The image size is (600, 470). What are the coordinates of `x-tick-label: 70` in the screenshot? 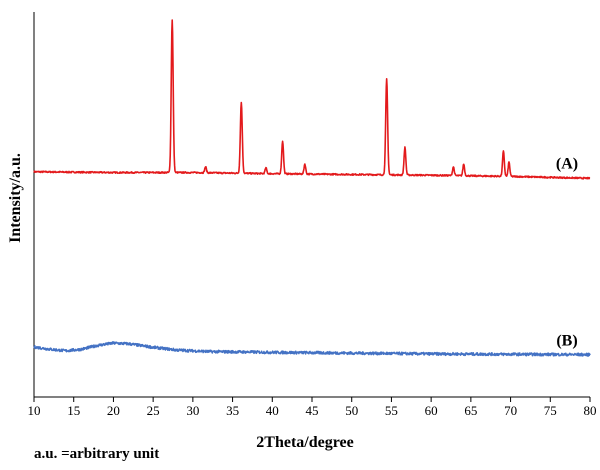 It's located at (510, 410).